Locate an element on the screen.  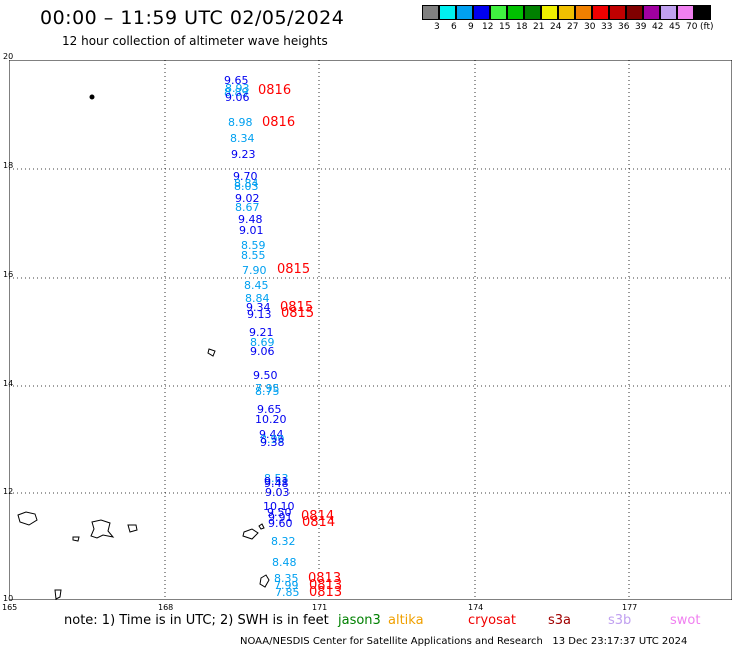
color-legend-label: 45 is located at coordinates (675, 27).